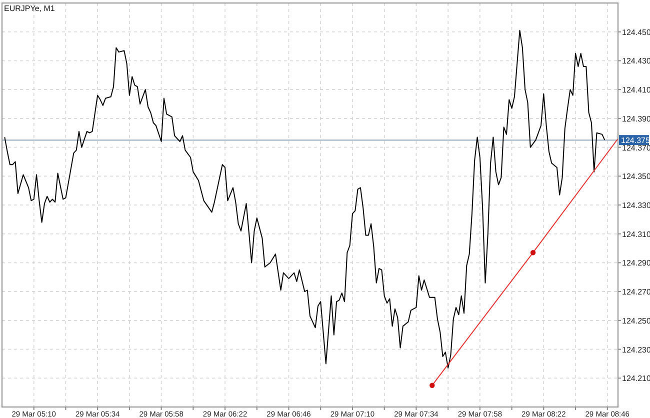 The width and height of the screenshot is (650, 418). What do you see at coordinates (30, 8) in the screenshot?
I see `chart-title: EURJPYe, M1` at bounding box center [30, 8].